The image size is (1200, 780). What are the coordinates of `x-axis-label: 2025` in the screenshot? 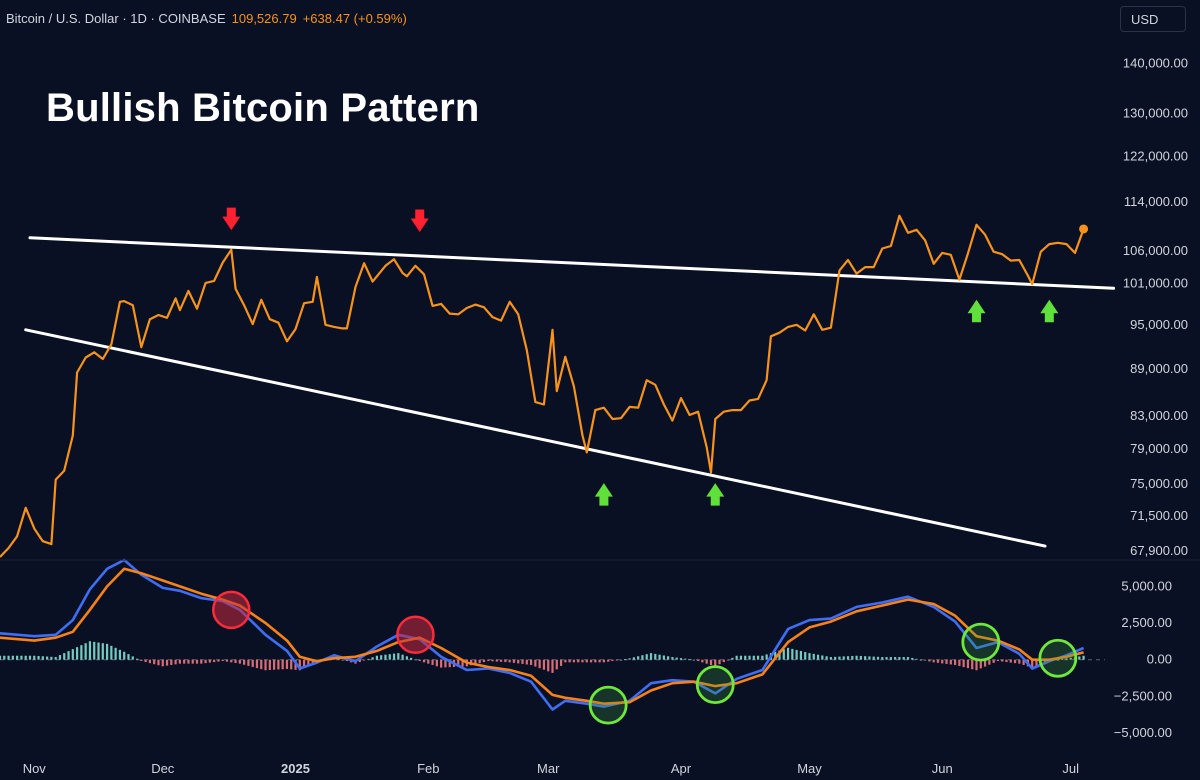 It's located at (295, 768).